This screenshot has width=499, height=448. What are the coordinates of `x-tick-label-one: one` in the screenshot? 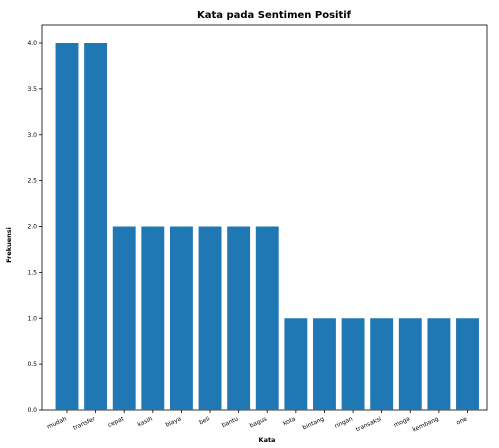 It's located at (461, 420).